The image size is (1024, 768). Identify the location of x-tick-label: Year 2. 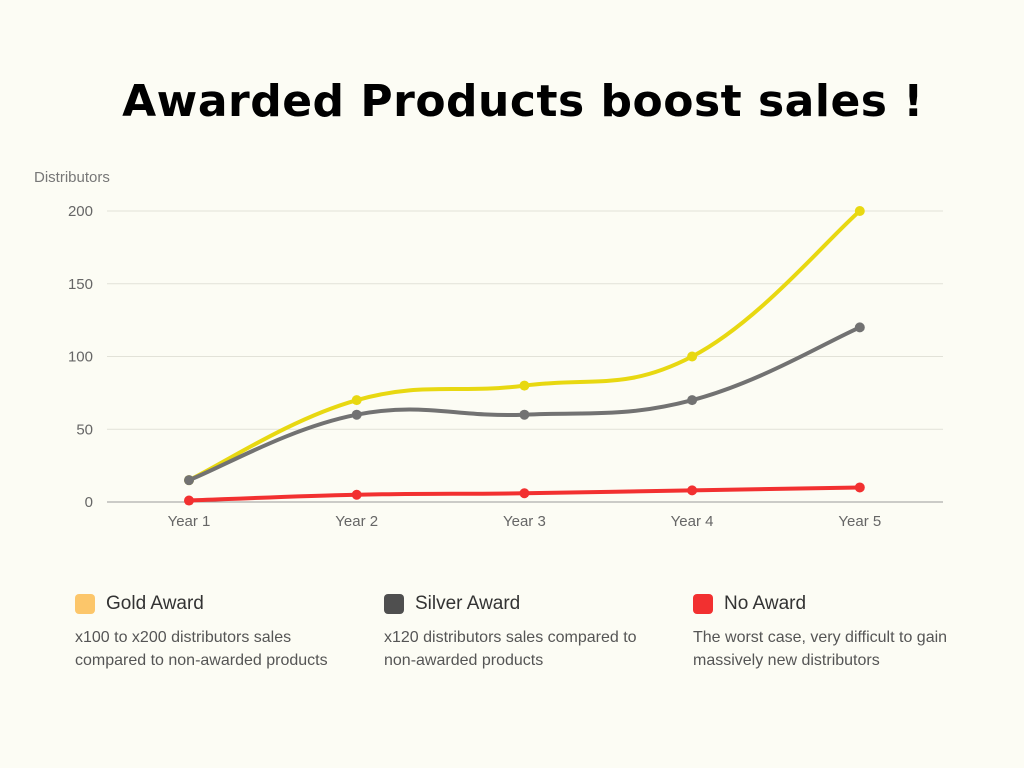
(356, 521).